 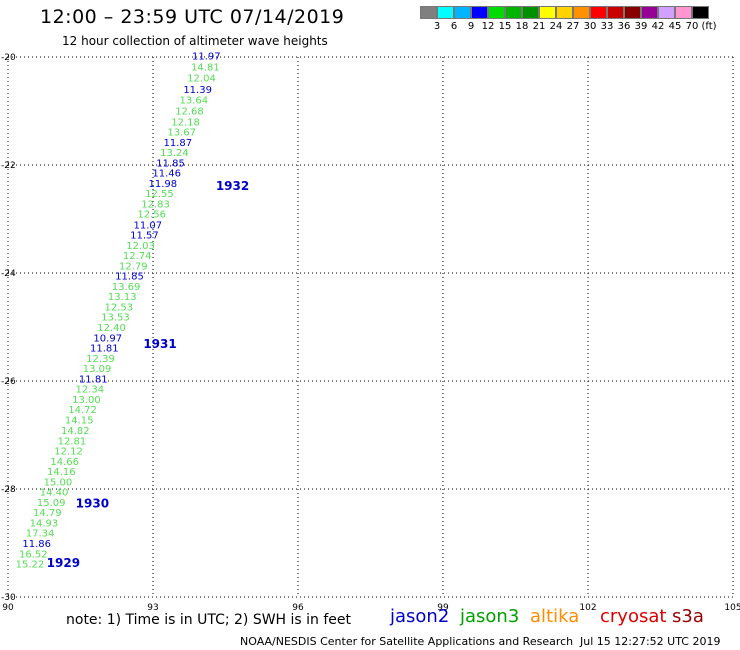 What do you see at coordinates (82, 410) in the screenshot?
I see `wave-height-value: 14.72` at bounding box center [82, 410].